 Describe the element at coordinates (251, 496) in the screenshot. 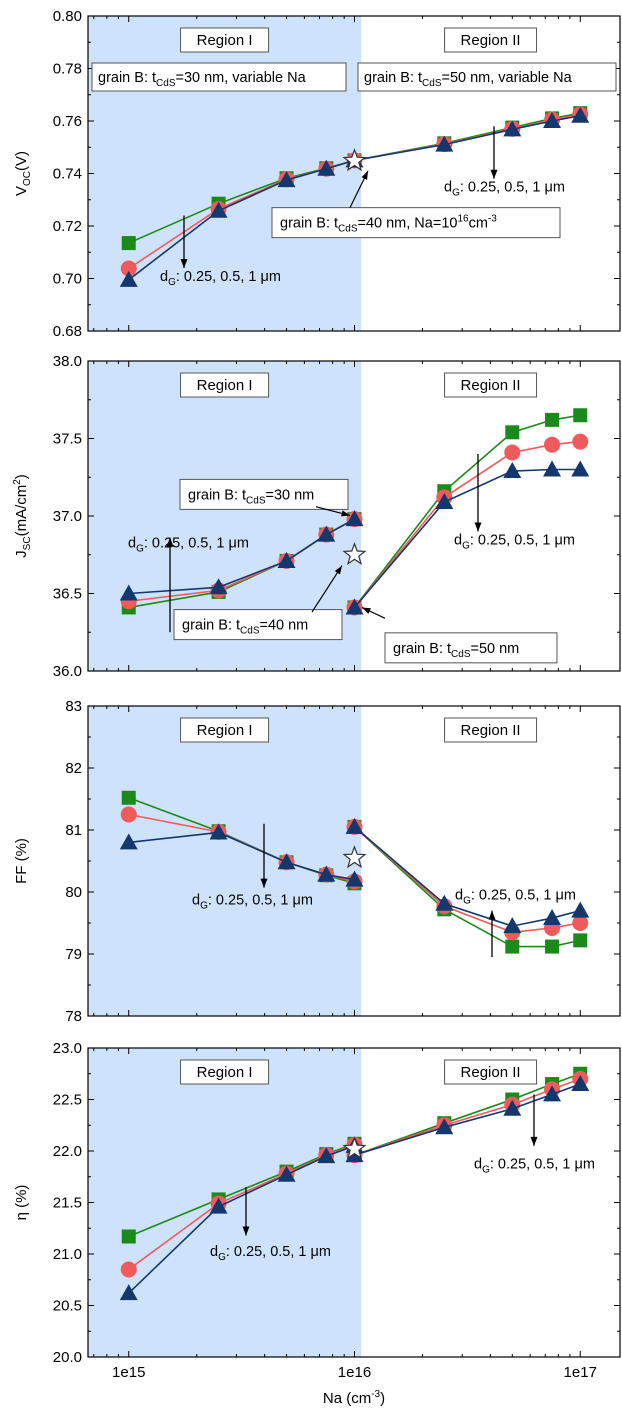

I see `caption-t30: grain B: tCdS=30 nm` at that location.